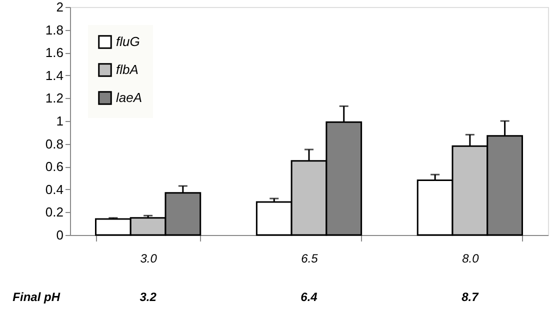 The image size is (556, 322). Describe the element at coordinates (36, 297) in the screenshot. I see `text: Final pH` at that location.